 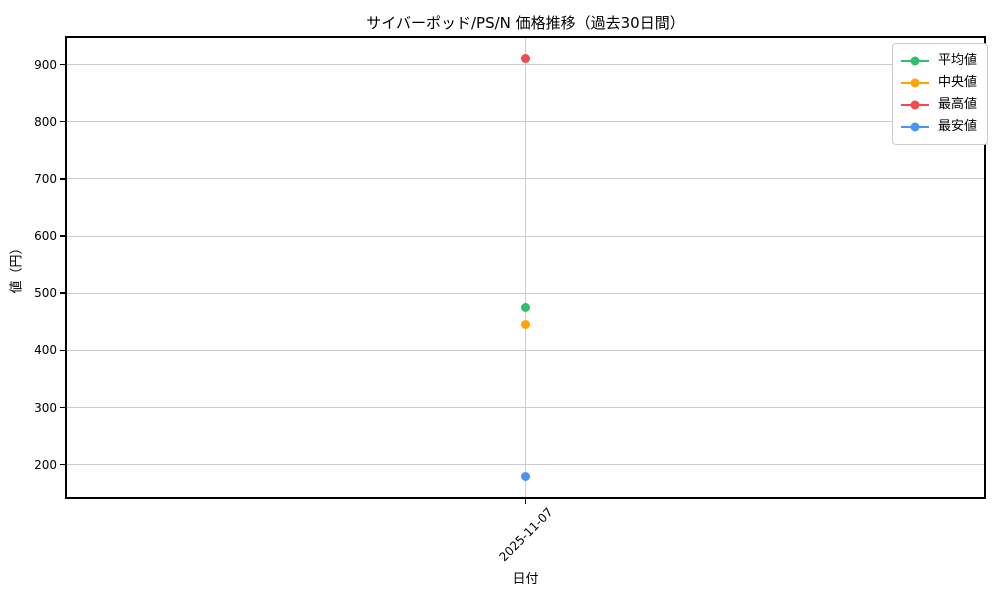 What do you see at coordinates (957, 60) in the screenshot?
I see `legend-item-label: 平均値` at bounding box center [957, 60].